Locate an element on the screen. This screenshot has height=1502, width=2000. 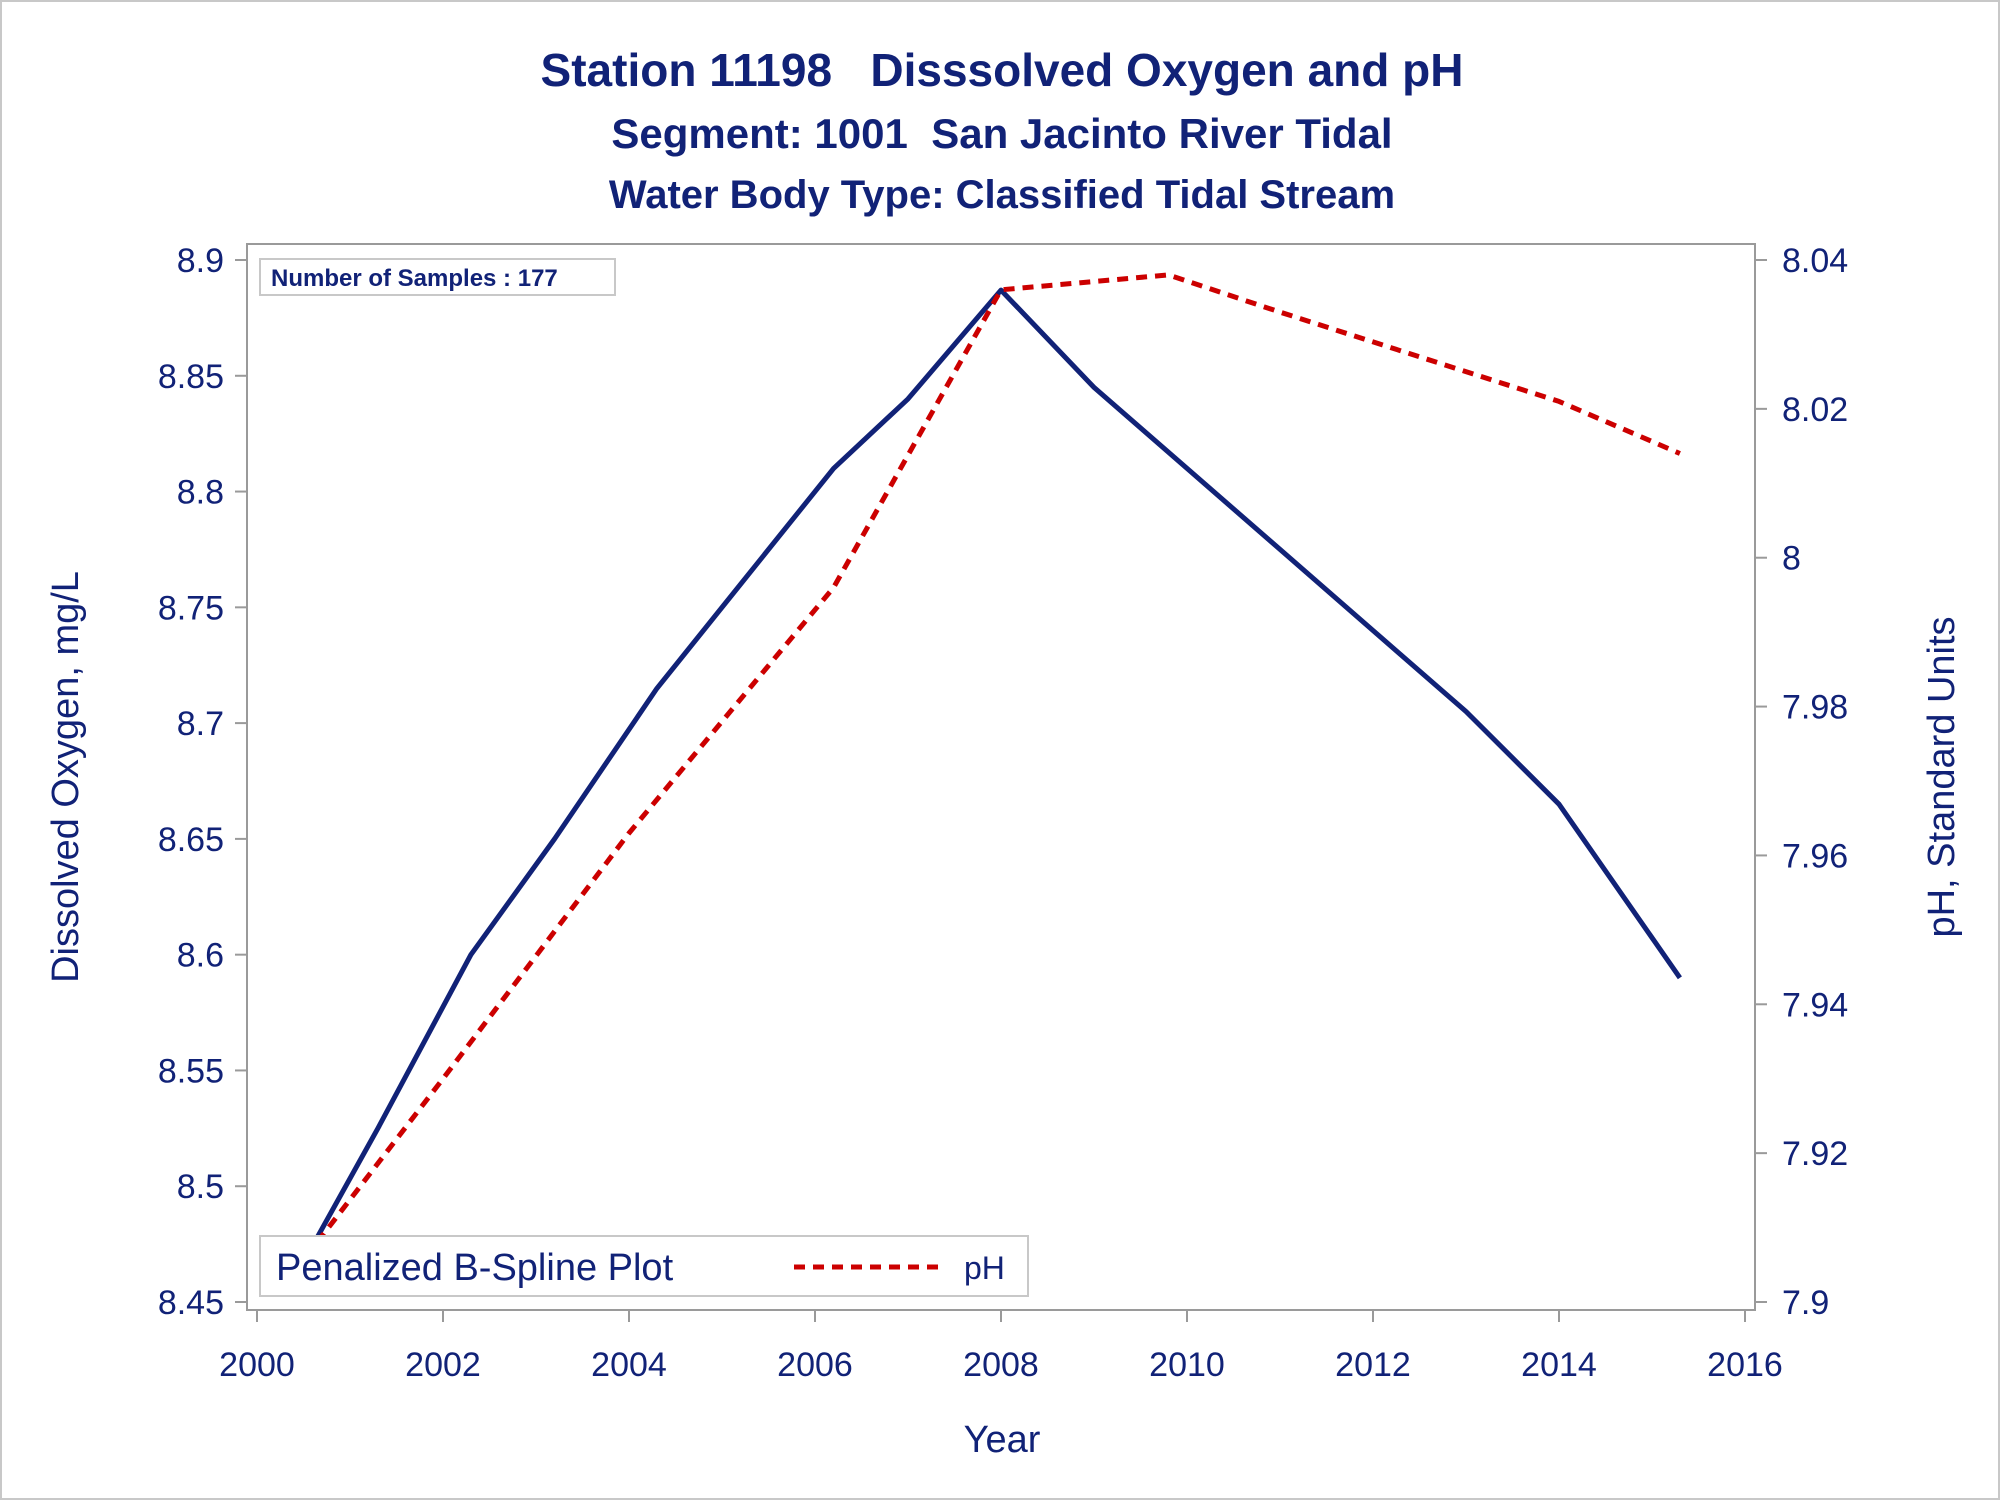
y2-tick-label: 7.96 is located at coordinates (1815, 856).